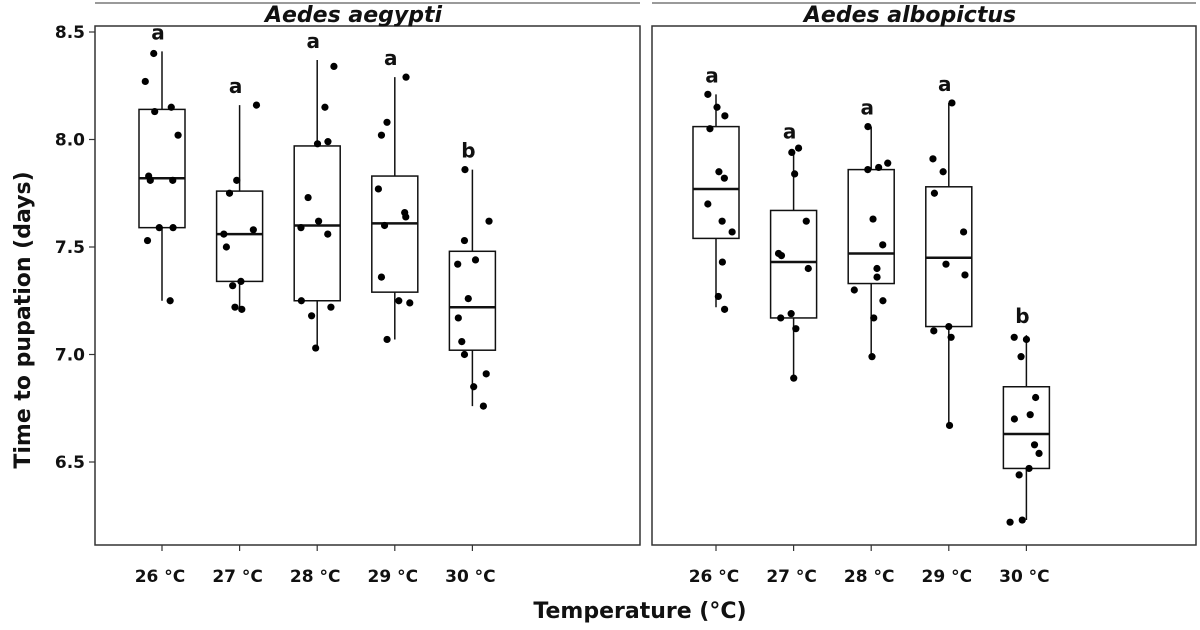 This screenshot has width=1200, height=630. What do you see at coordinates (70, 463) in the screenshot?
I see `y-tick-label: 6.5` at bounding box center [70, 463].